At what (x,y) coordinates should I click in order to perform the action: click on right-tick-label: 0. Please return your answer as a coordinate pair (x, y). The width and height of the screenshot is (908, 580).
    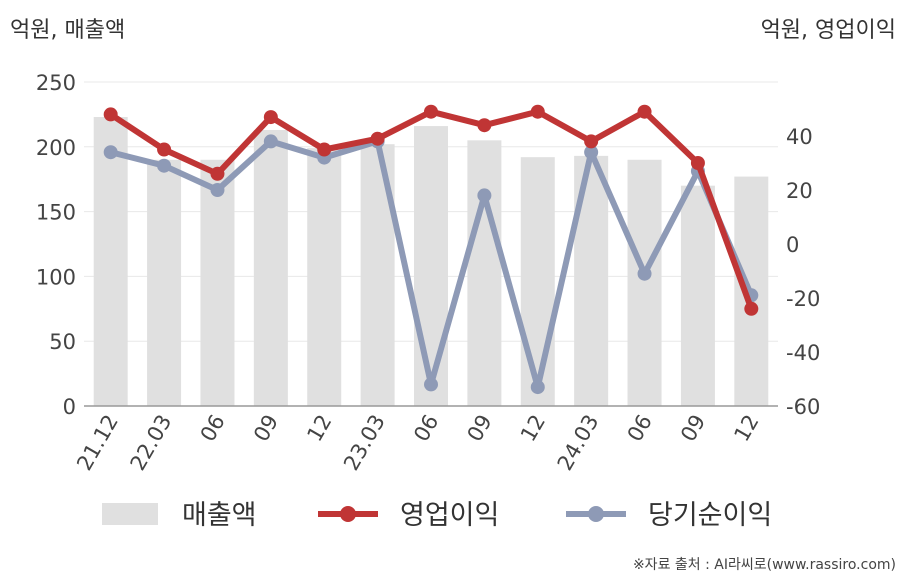
    Looking at the image, I should click on (792, 245).